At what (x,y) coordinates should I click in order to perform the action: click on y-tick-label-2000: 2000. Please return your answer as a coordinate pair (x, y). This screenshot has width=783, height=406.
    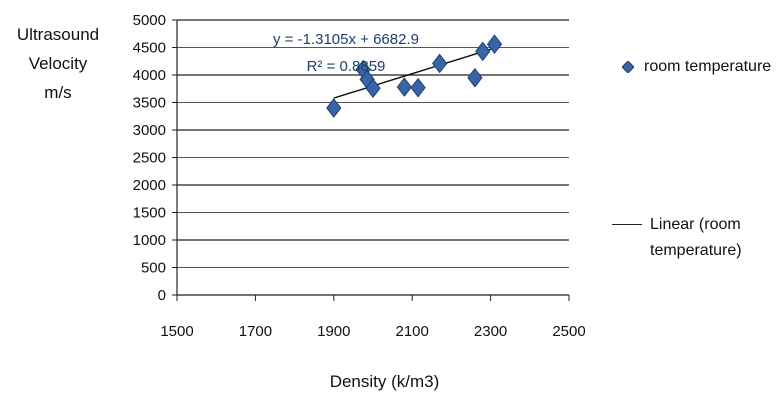
    Looking at the image, I should click on (149, 185).